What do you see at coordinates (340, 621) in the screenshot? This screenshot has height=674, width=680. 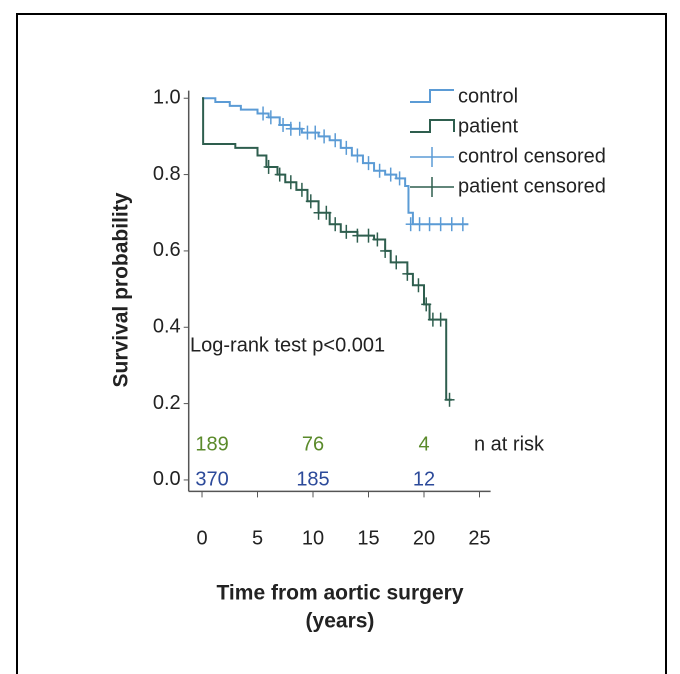 I see `x-axis-title: (years)` at bounding box center [340, 621].